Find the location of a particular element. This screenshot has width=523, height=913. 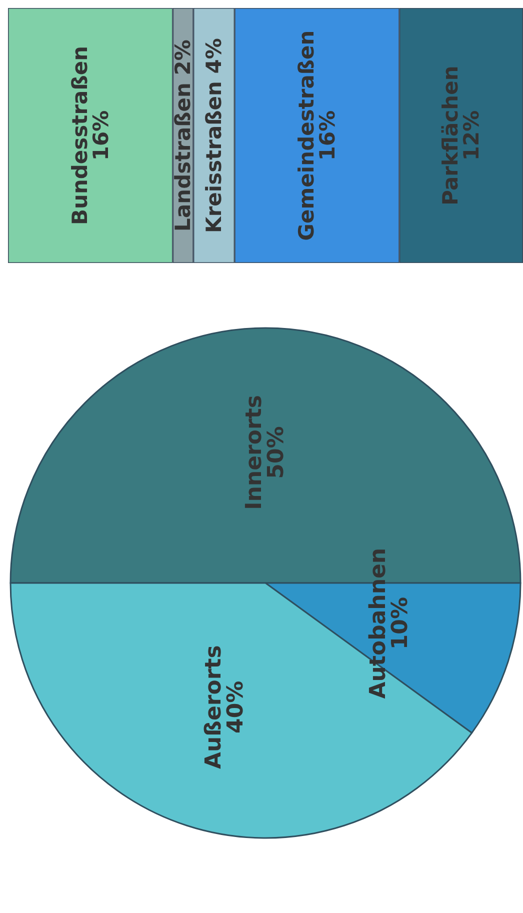

text: Landstraßen 2% is located at coordinates (183, 136).